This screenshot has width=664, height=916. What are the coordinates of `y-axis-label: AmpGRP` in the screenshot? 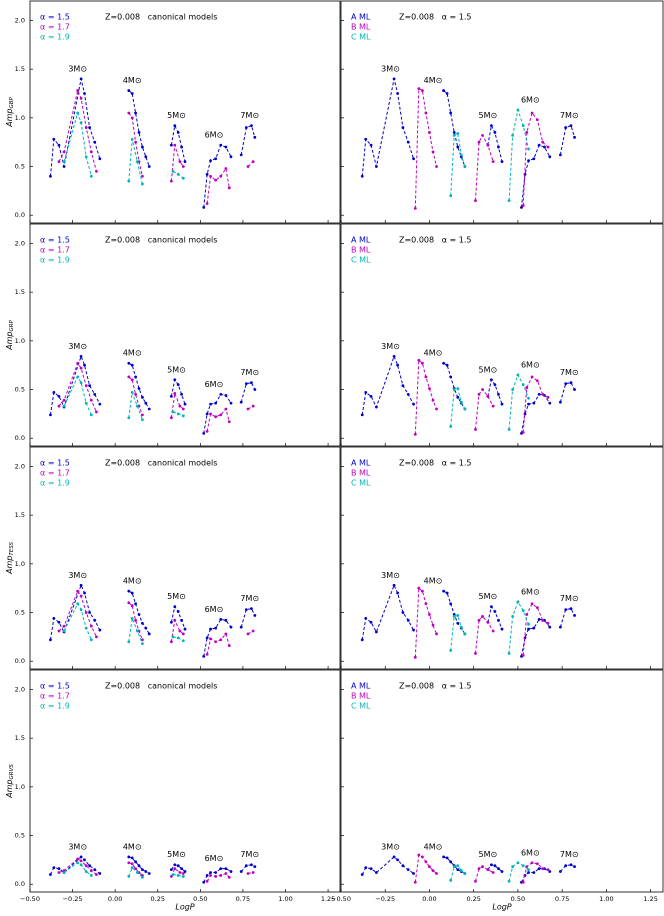 It's located at (10, 334).